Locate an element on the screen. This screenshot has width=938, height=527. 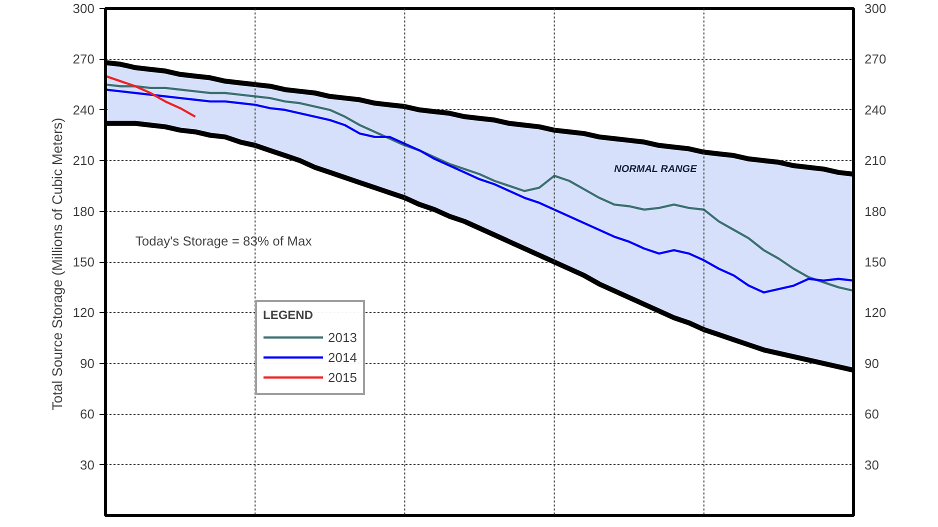
y2-tick-label: 30 is located at coordinates (871, 464).